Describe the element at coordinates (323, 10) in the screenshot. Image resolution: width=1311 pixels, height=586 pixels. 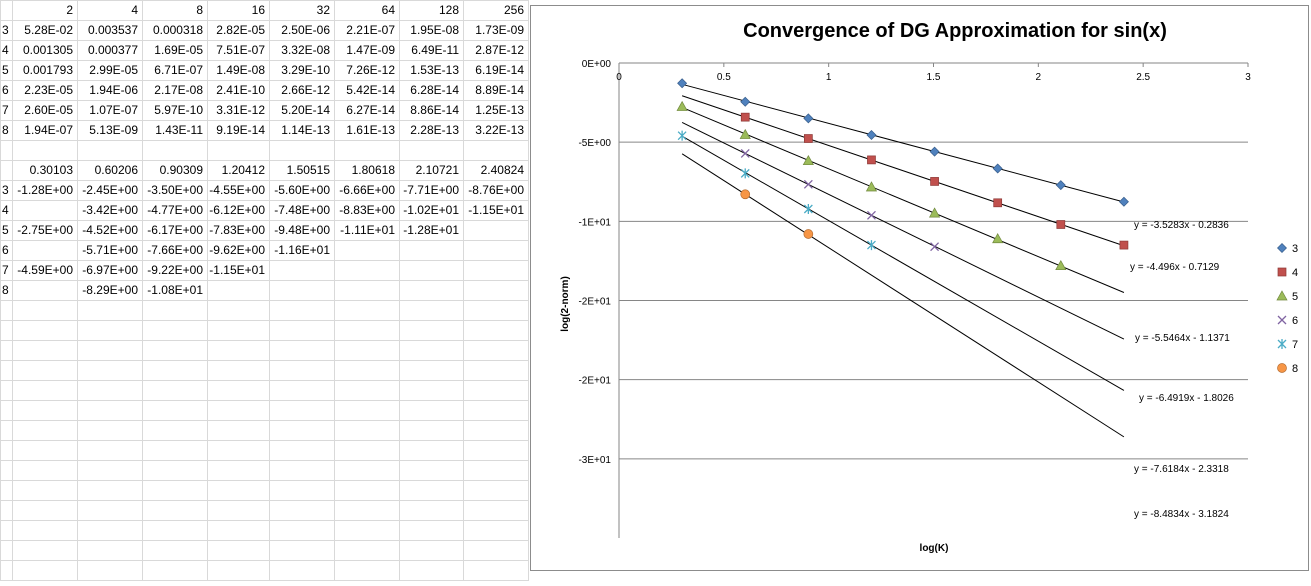
I see `sheet-cell: 32` at that location.